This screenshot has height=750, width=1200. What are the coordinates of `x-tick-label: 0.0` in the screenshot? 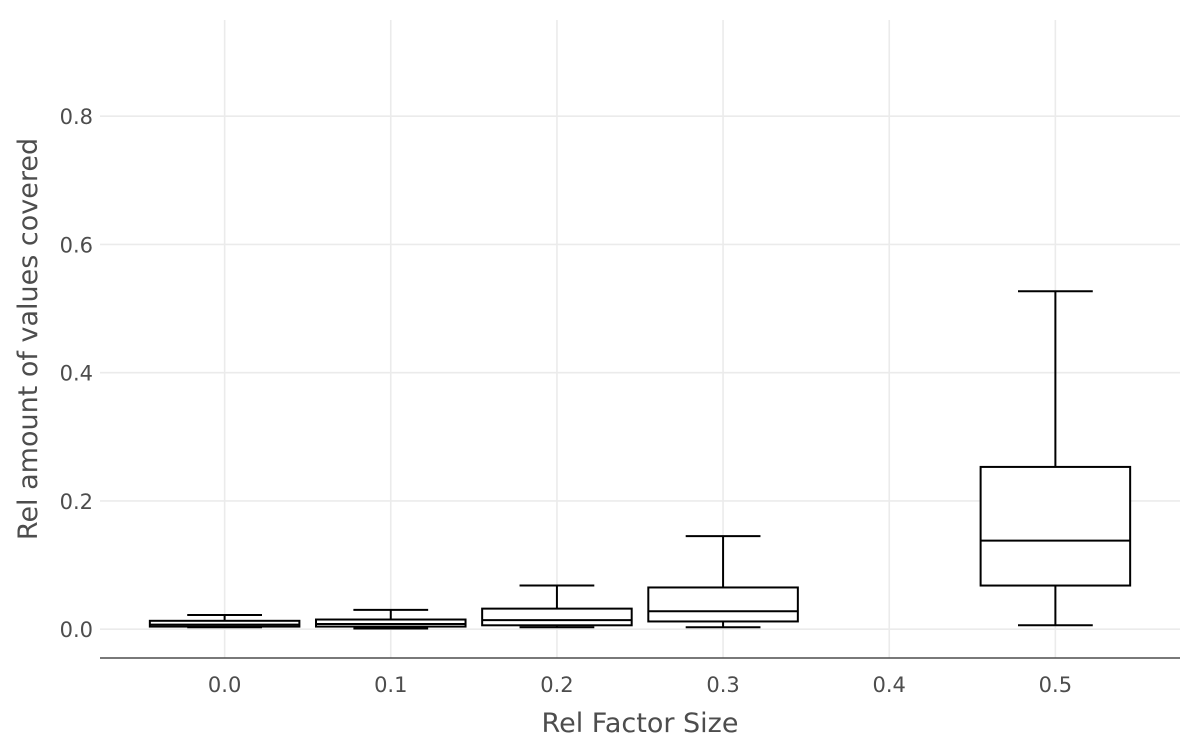 It's located at (224, 685).